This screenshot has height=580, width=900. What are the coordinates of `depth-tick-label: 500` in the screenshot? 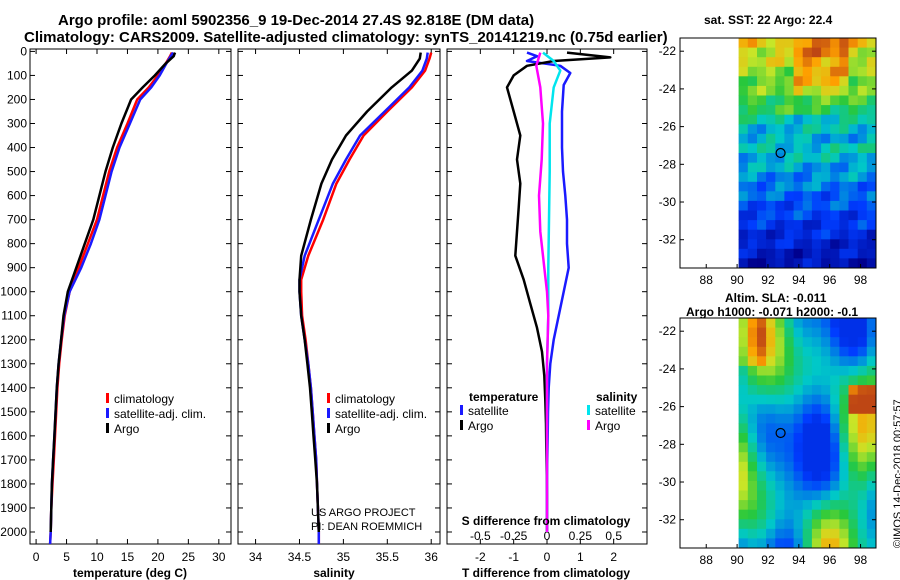 It's located at (17, 172).